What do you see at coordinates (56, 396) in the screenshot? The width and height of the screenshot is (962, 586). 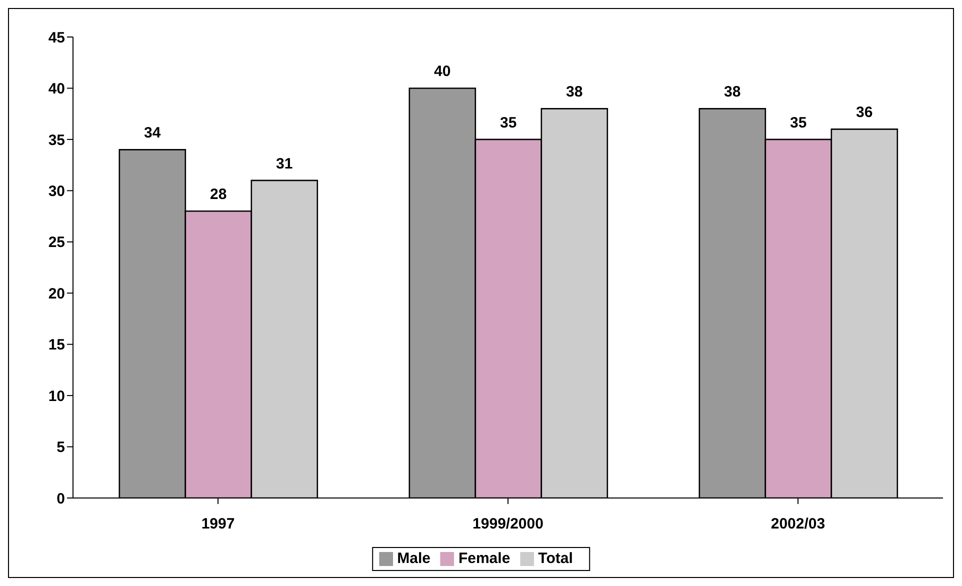 I see `y-tick-label: 10` at bounding box center [56, 396].